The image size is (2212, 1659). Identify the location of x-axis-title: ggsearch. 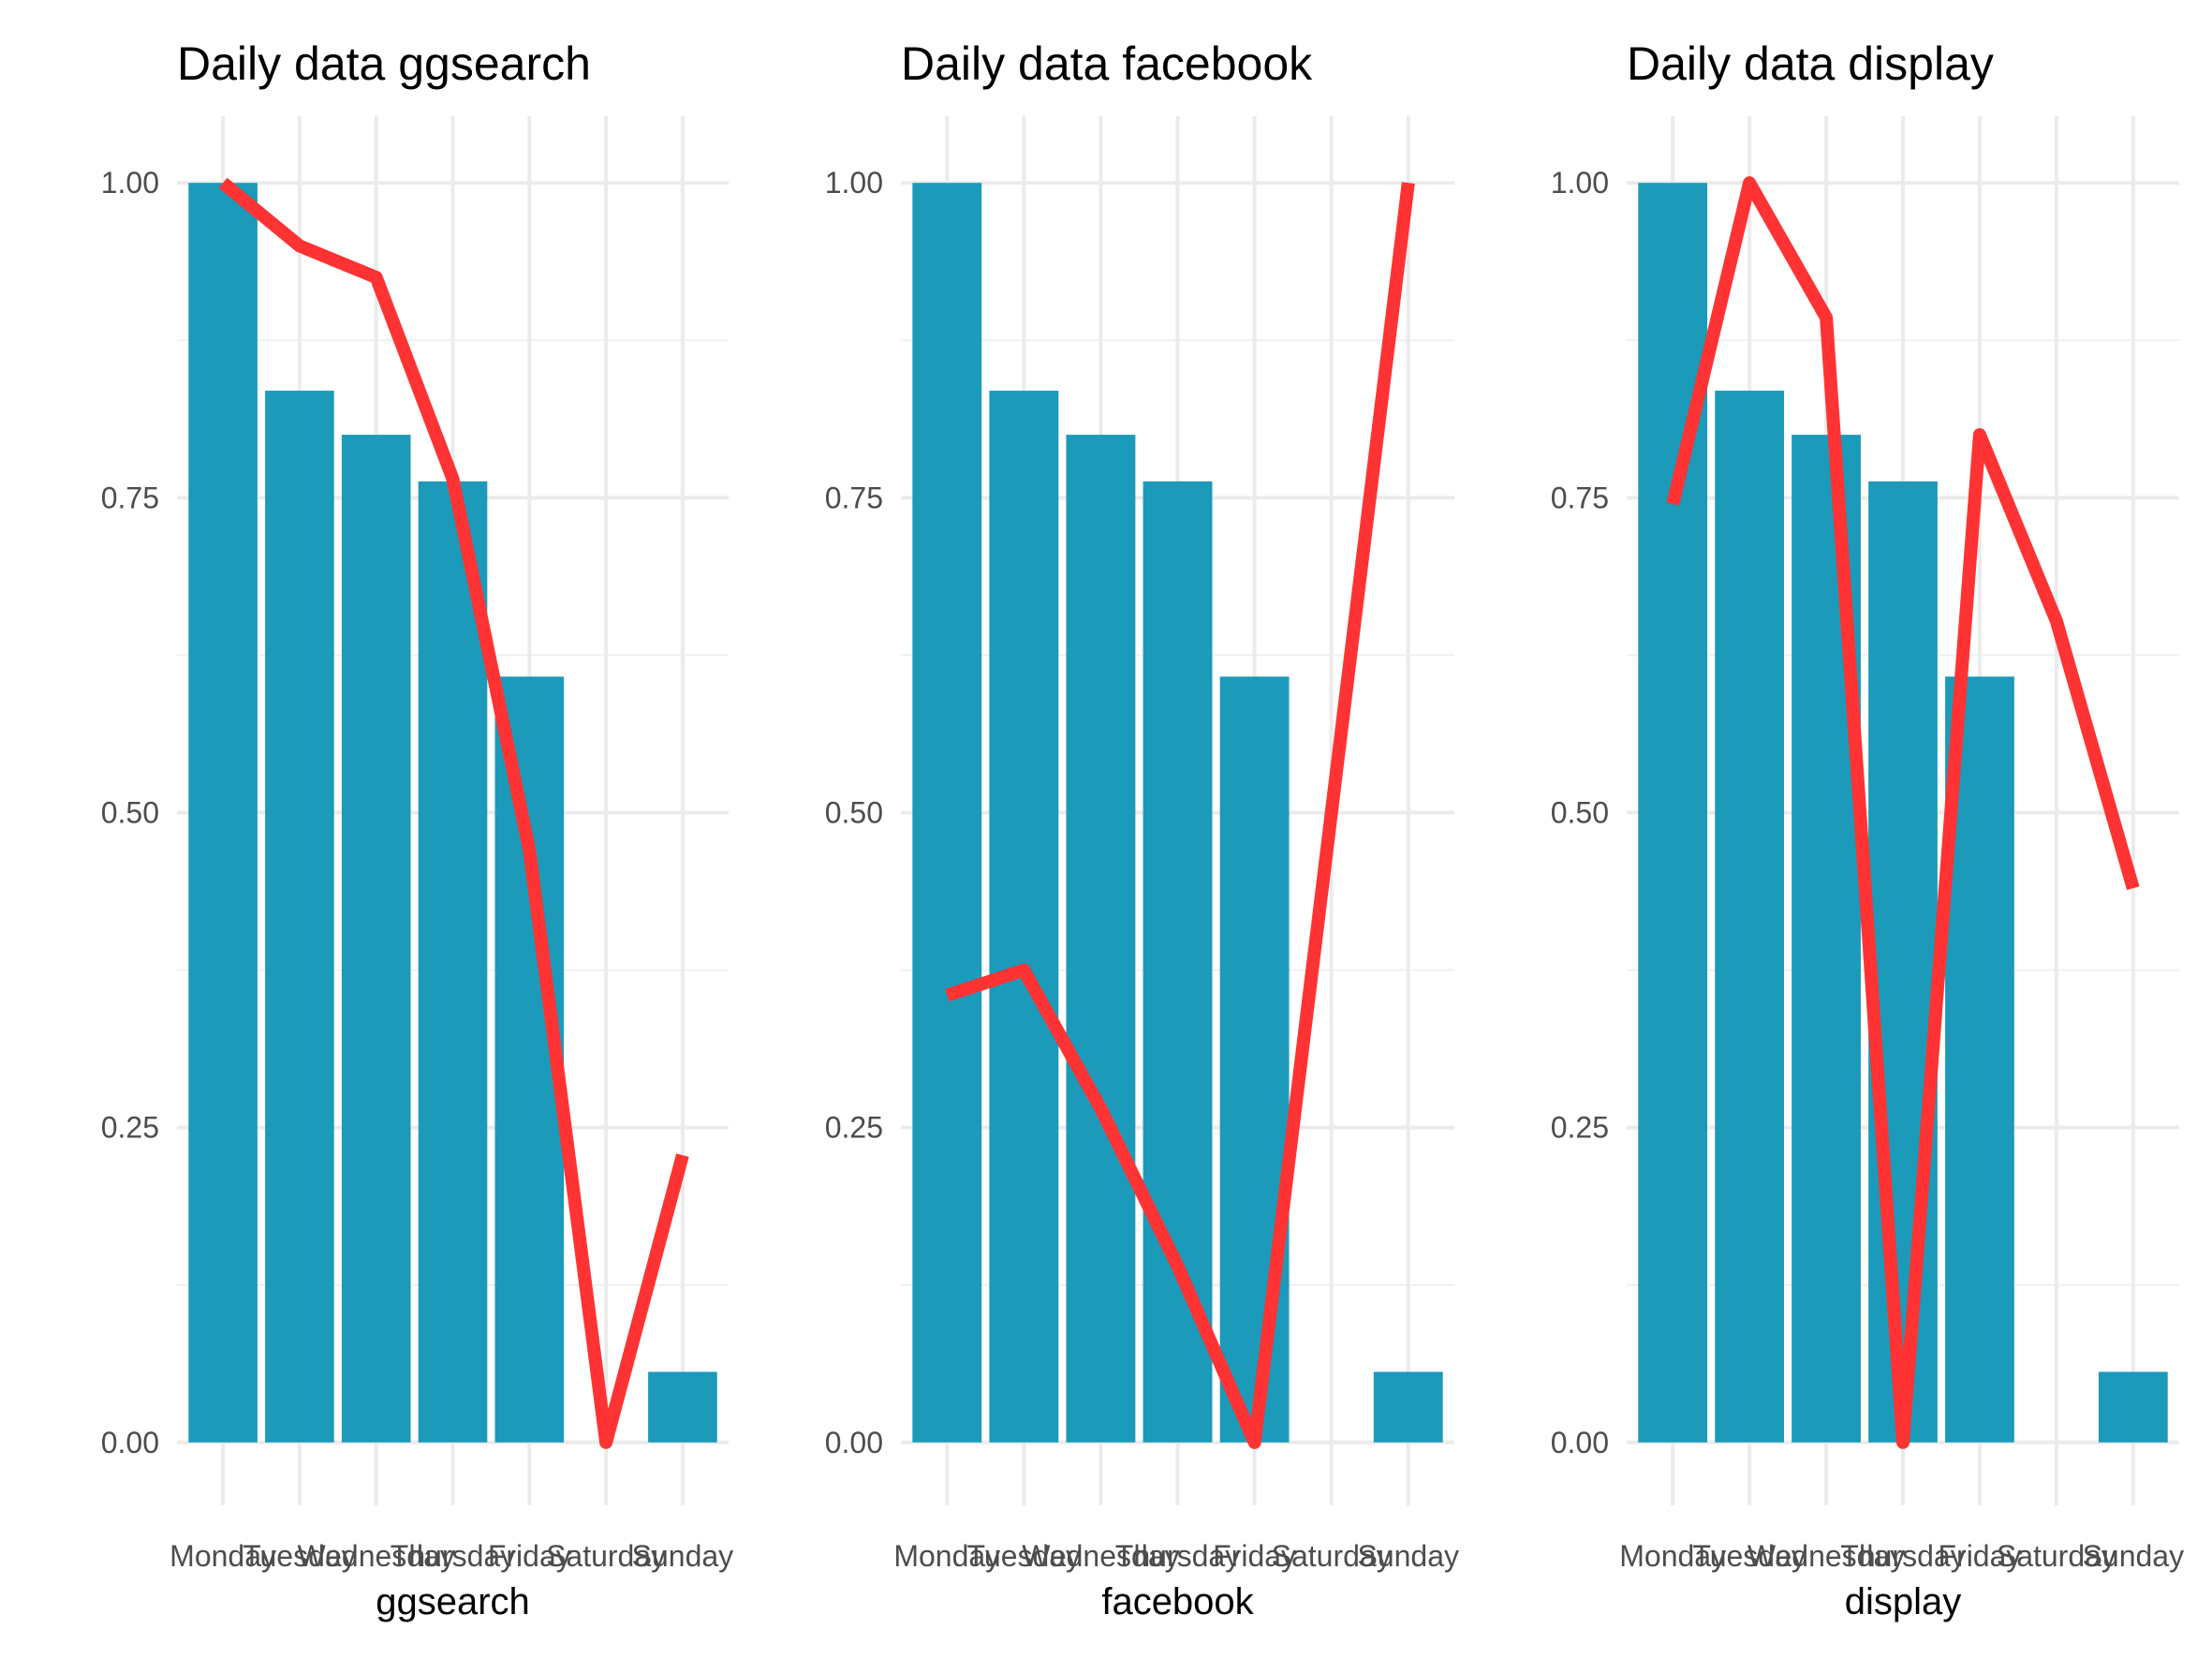
(453, 1602).